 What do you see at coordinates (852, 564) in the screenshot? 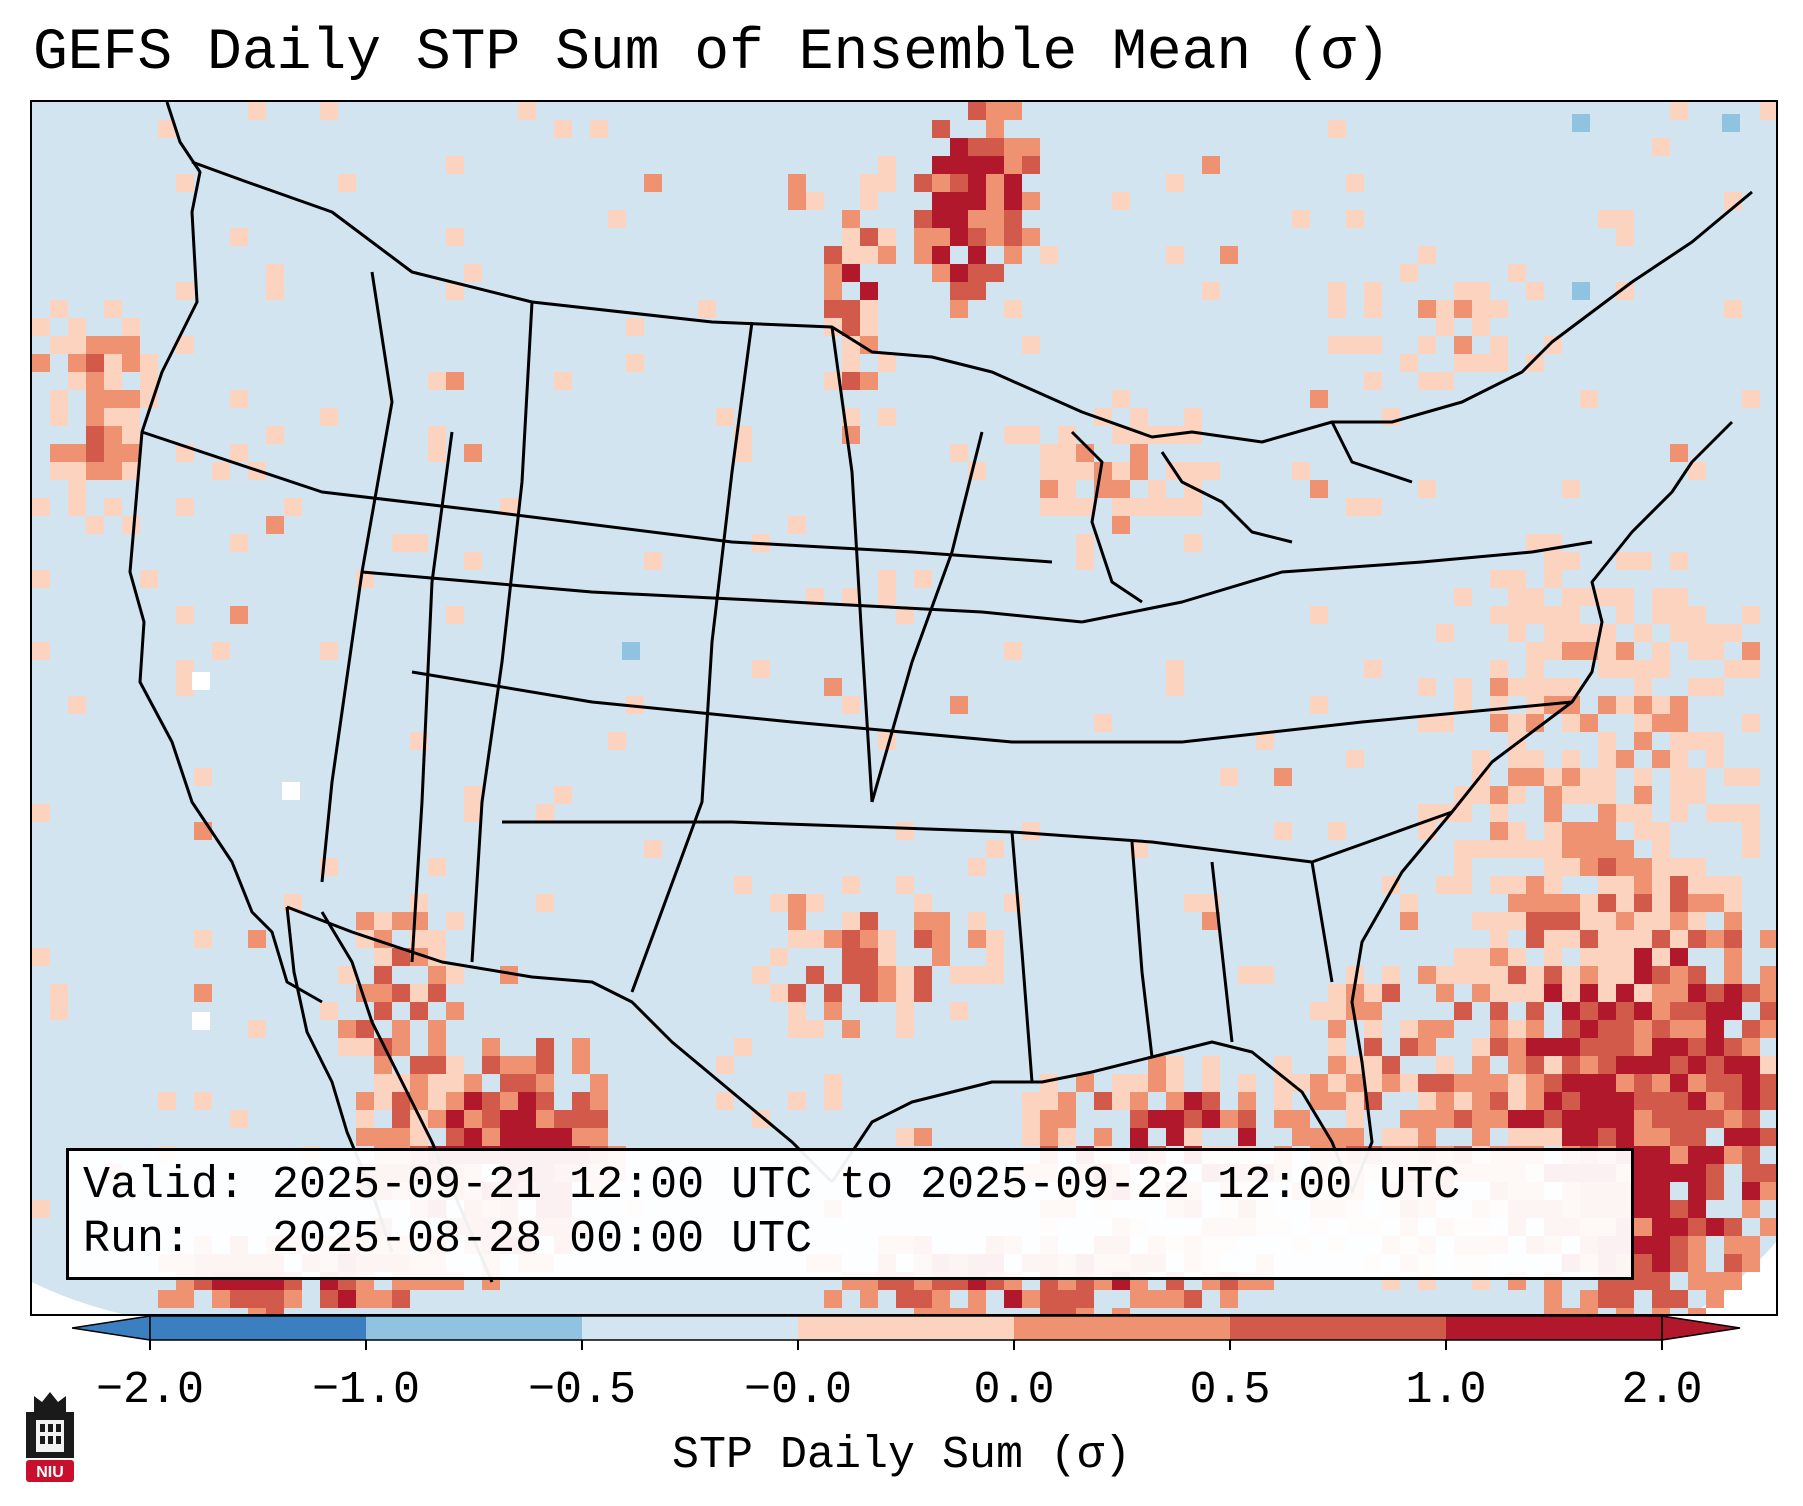
I see `state-lines-mid` at bounding box center [852, 564].